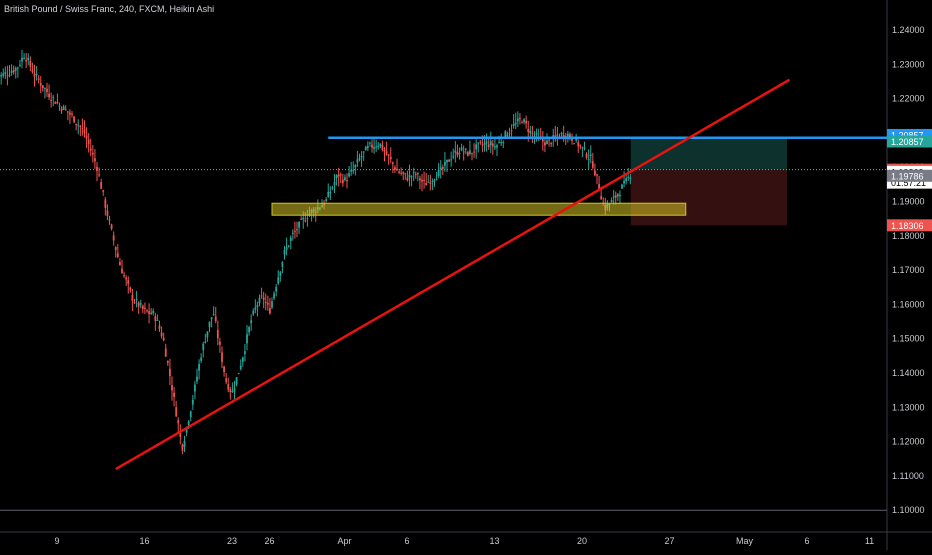  I want to click on x-tick-label: 6, so click(806, 541).